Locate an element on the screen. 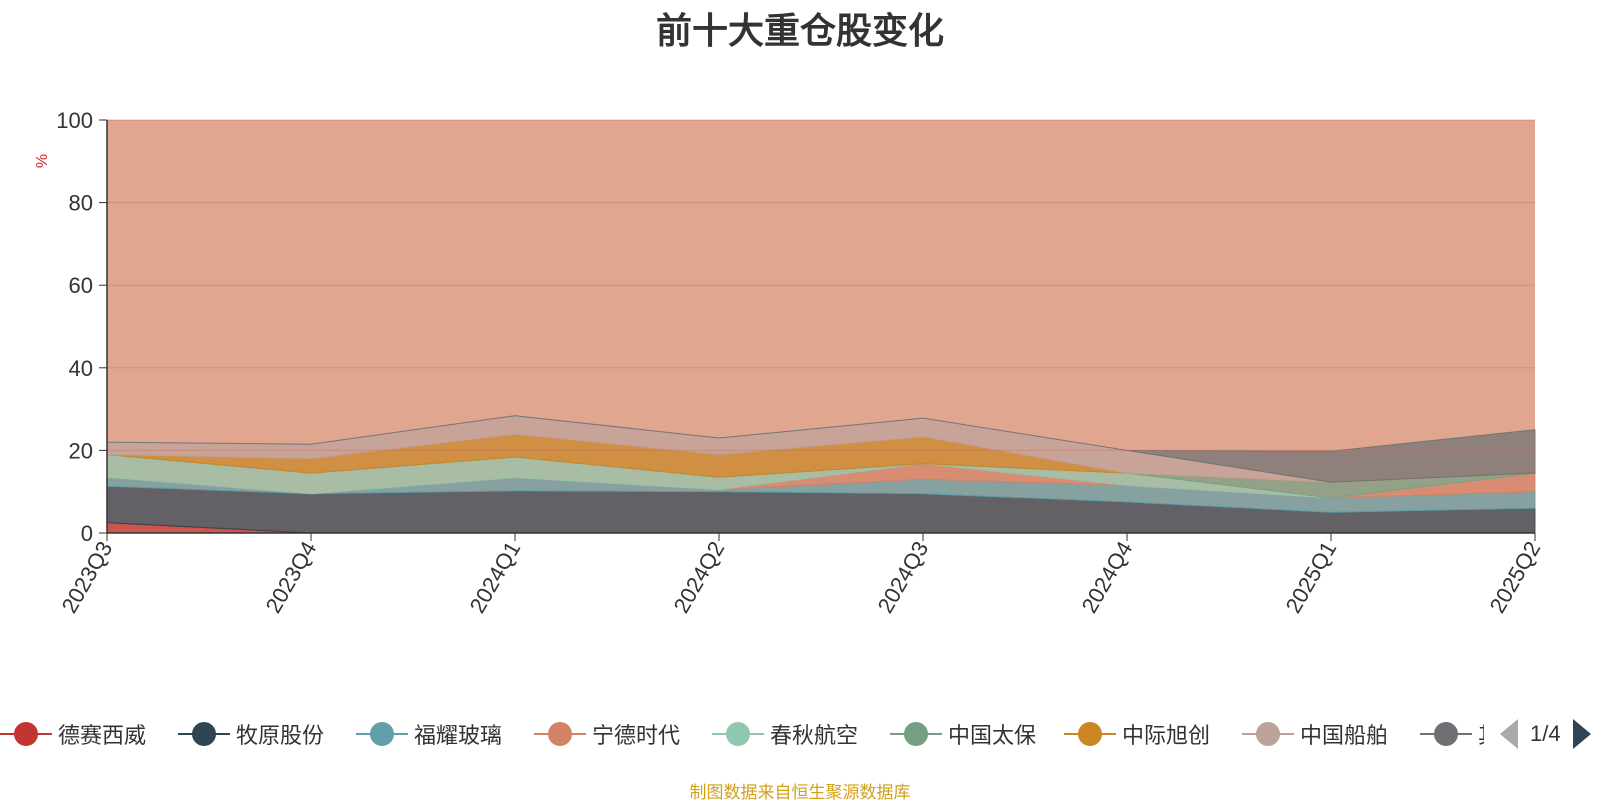  chart-title: 前十大重仓股变化 is located at coordinates (799, 30).